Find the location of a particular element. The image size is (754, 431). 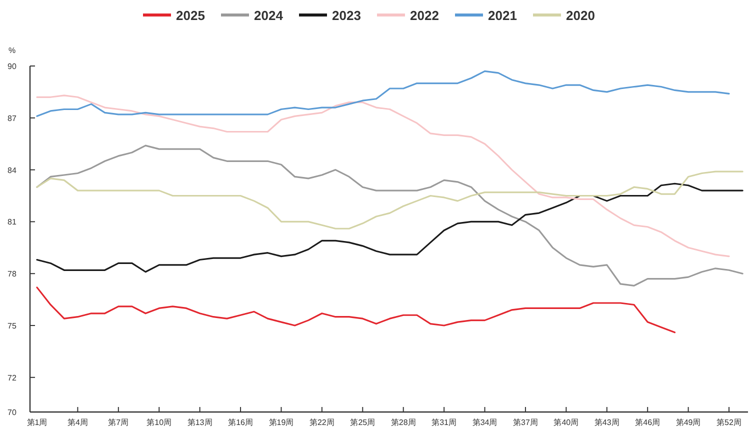

x-tick-label: 第40周 is located at coordinates (566, 422).